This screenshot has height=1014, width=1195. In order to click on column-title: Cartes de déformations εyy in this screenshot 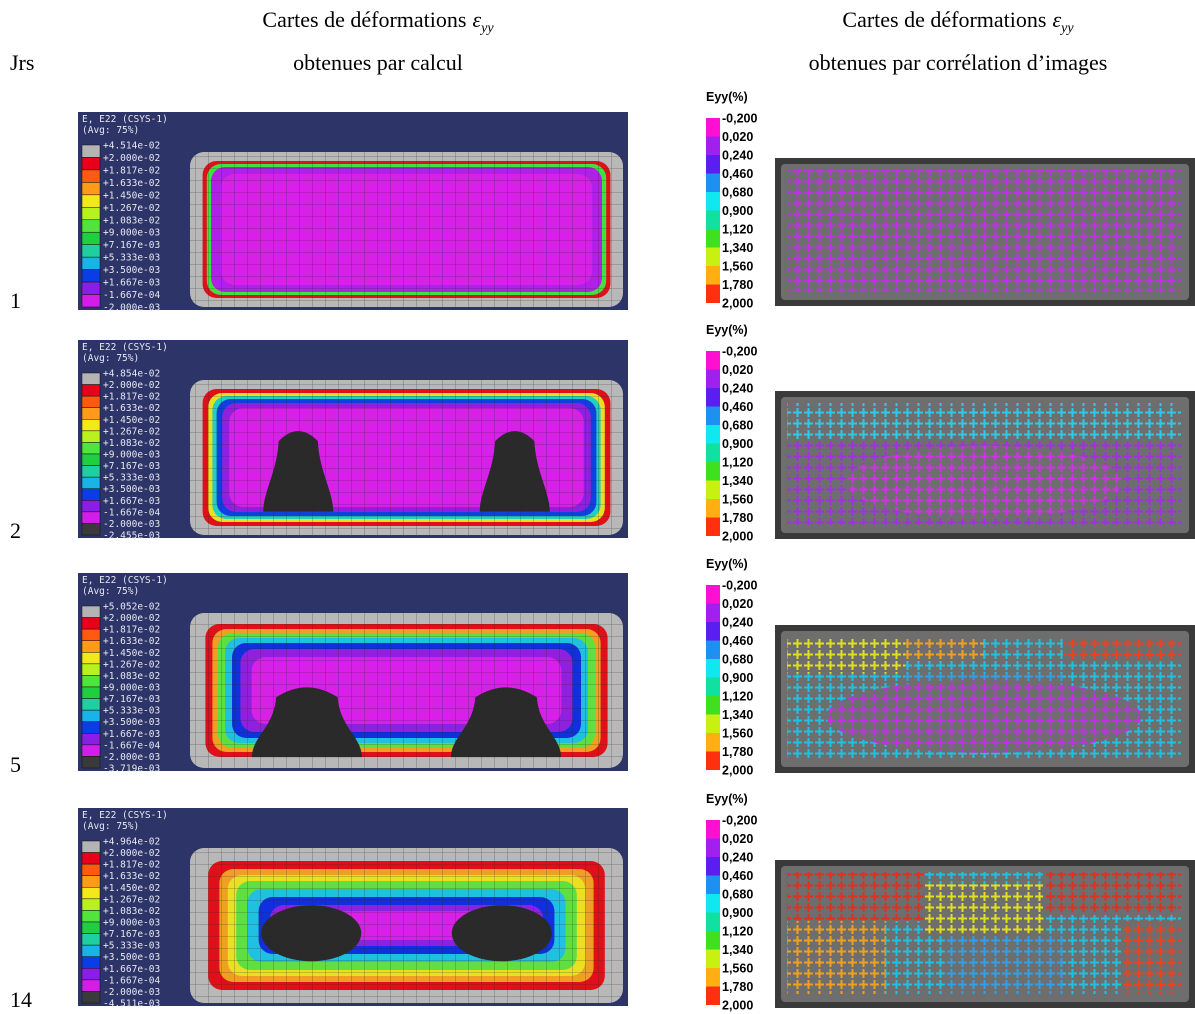, I will do `click(378, 21)`.